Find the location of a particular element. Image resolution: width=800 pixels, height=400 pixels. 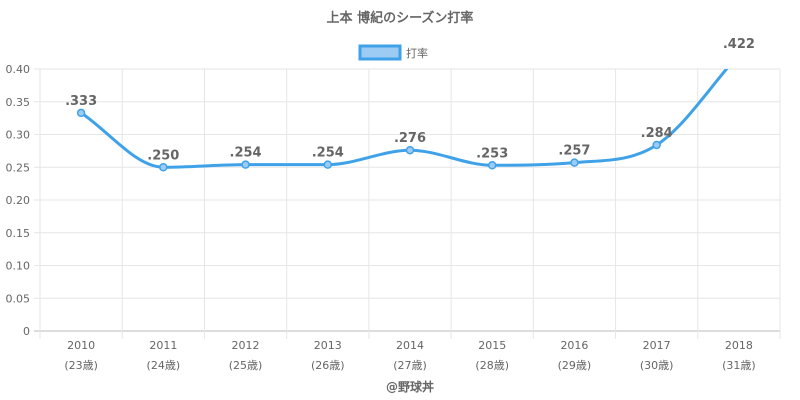

credit-text: @野球丼 is located at coordinates (410, 386).